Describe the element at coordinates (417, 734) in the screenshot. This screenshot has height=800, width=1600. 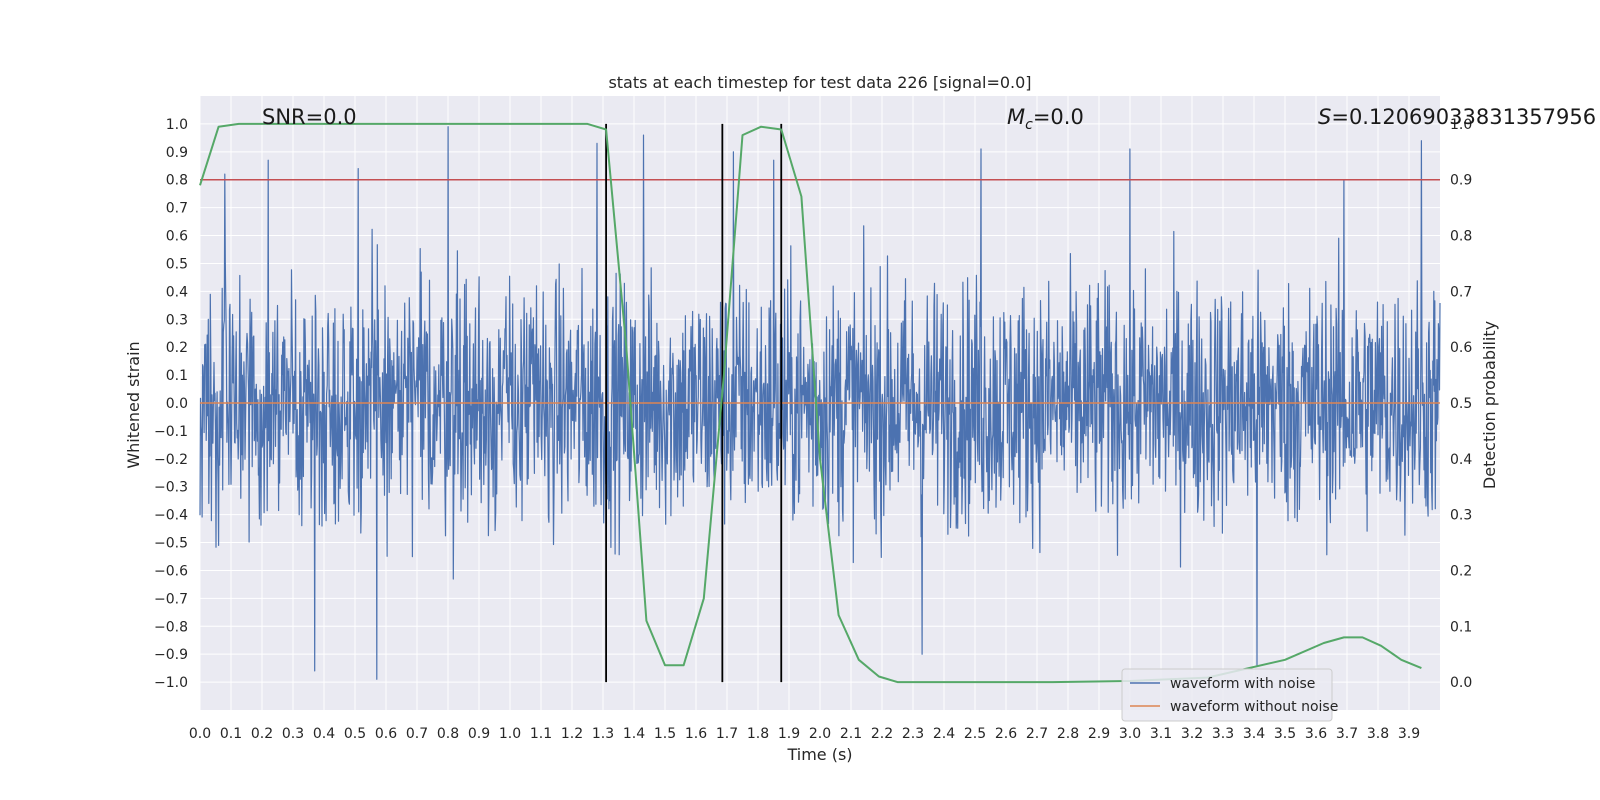
I see `x-tick-label: 0.7` at that location.